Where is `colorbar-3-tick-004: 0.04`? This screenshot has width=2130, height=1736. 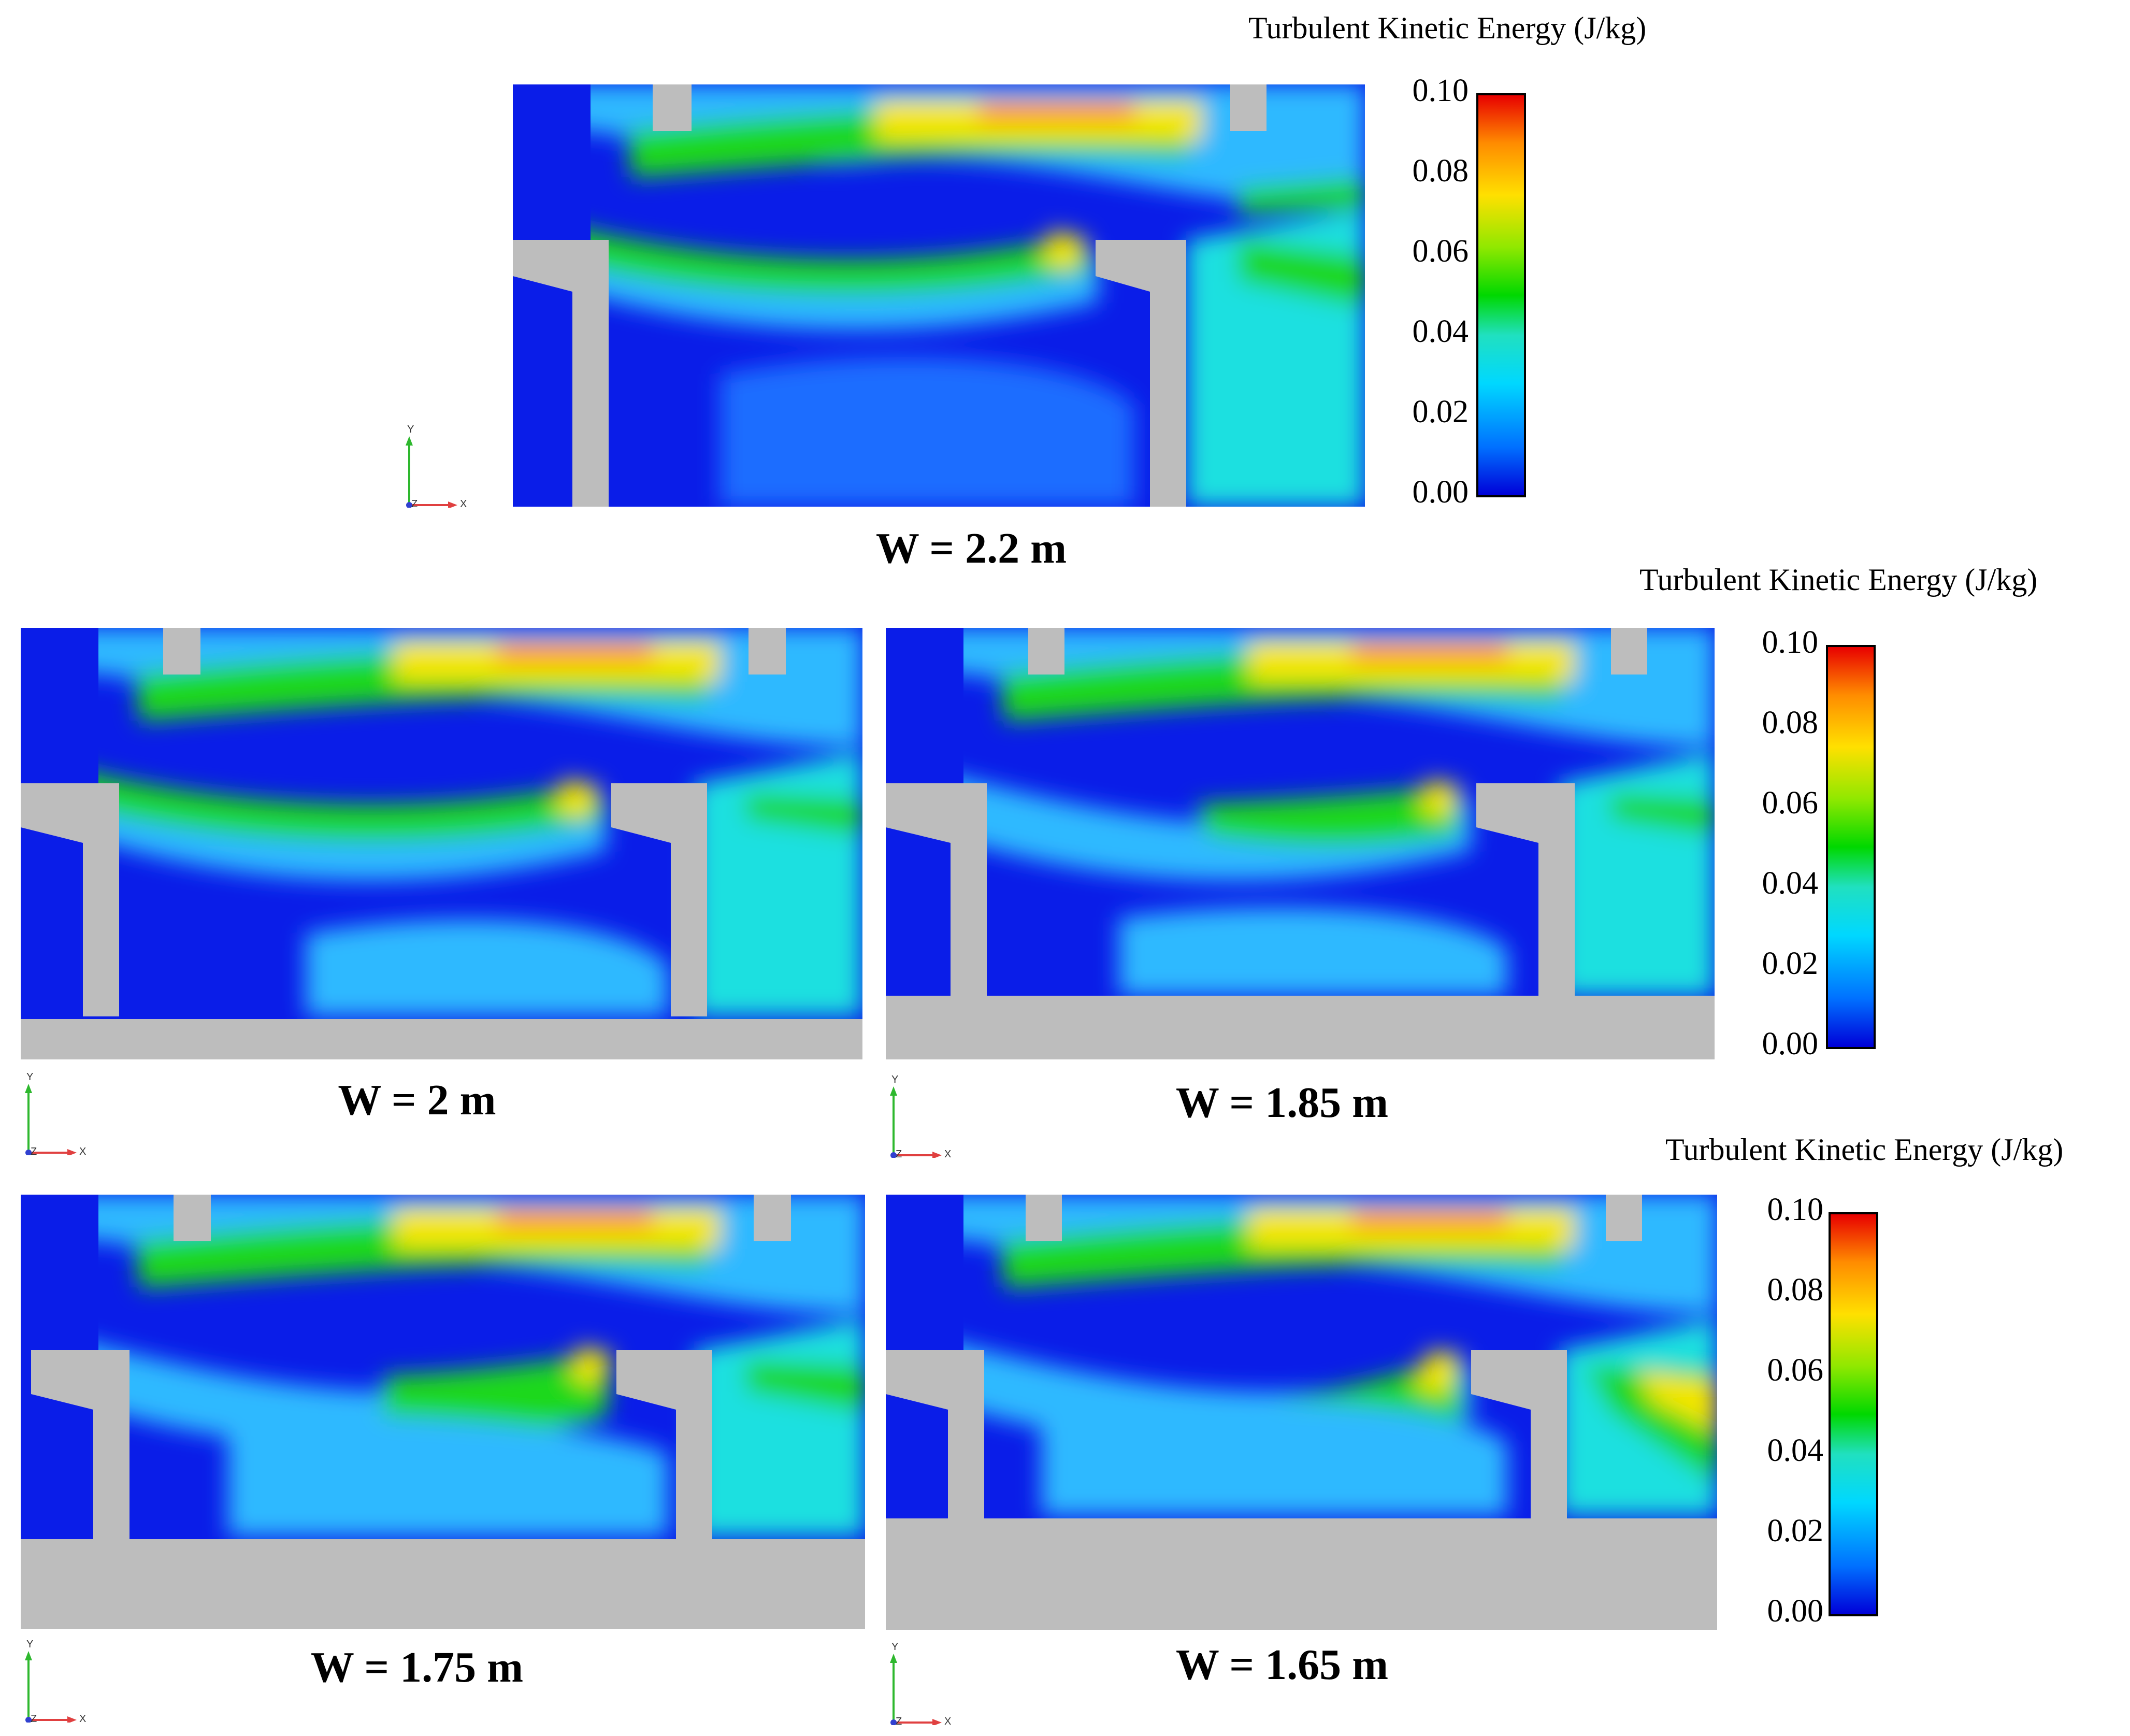
colorbar-3-tick-004: 0.04 is located at coordinates (1796, 1450).